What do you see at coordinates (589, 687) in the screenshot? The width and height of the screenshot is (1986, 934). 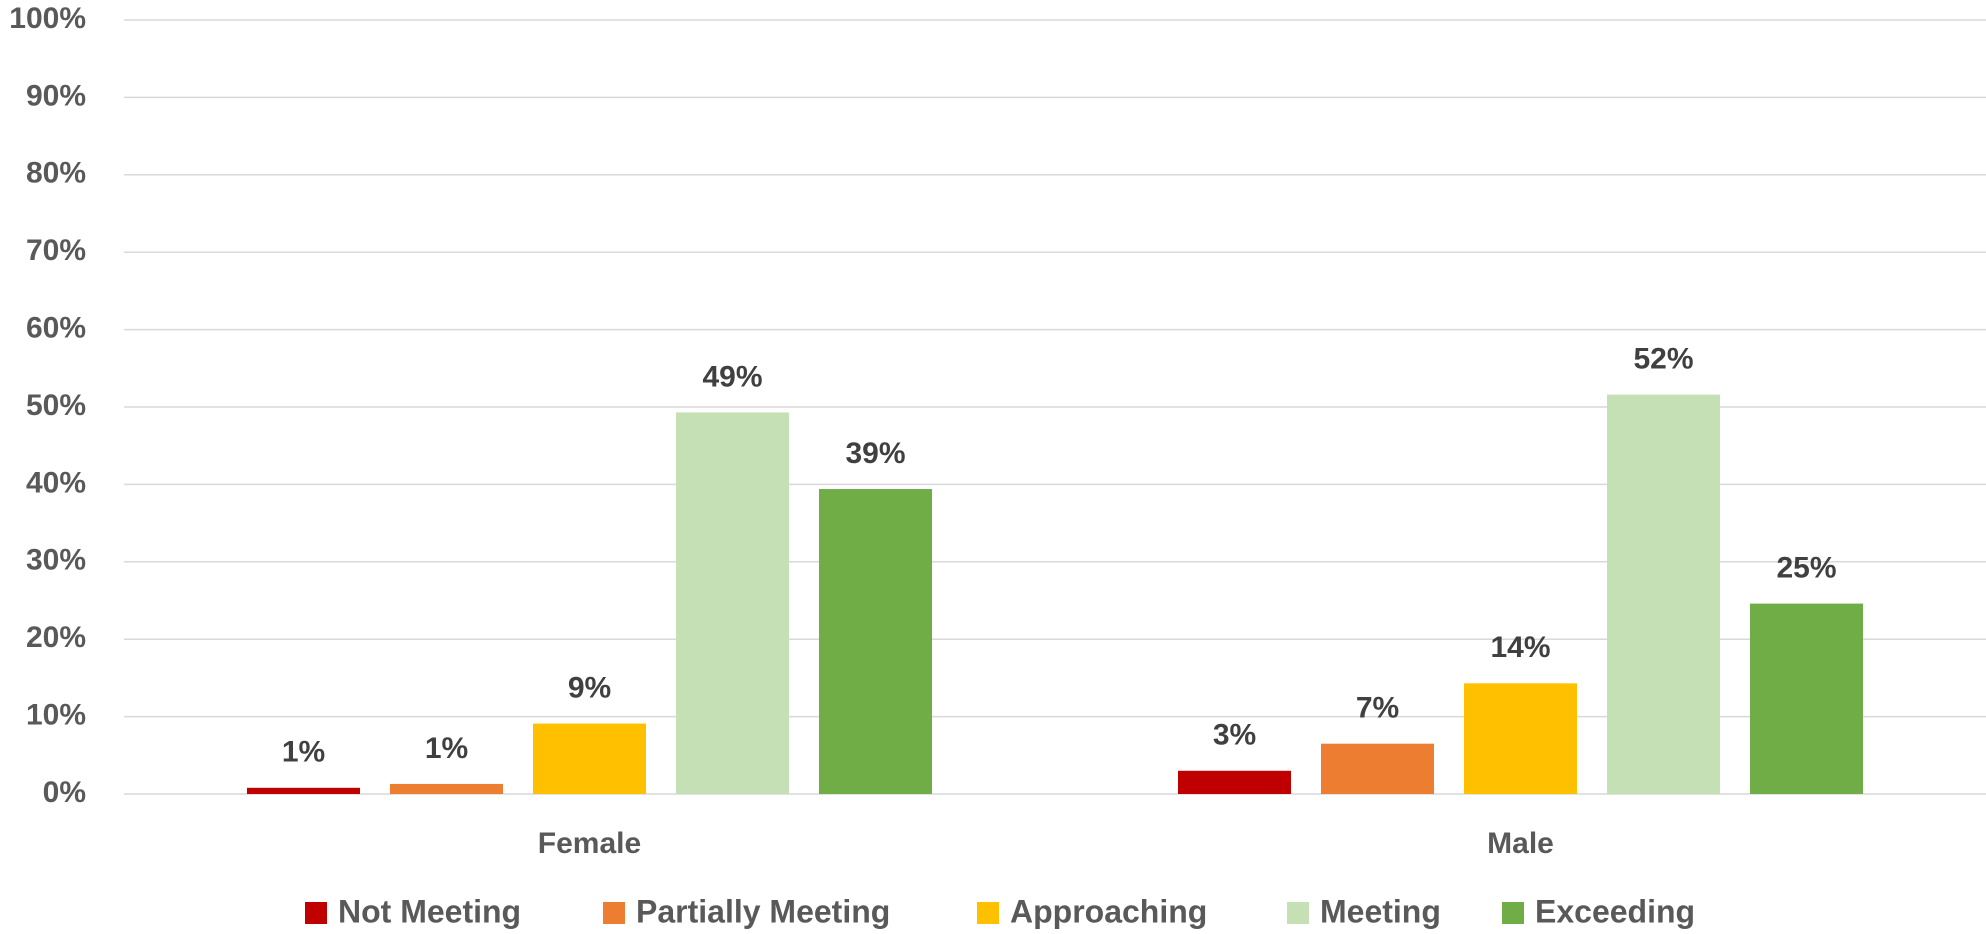 I see `data-label: 9%` at bounding box center [589, 687].